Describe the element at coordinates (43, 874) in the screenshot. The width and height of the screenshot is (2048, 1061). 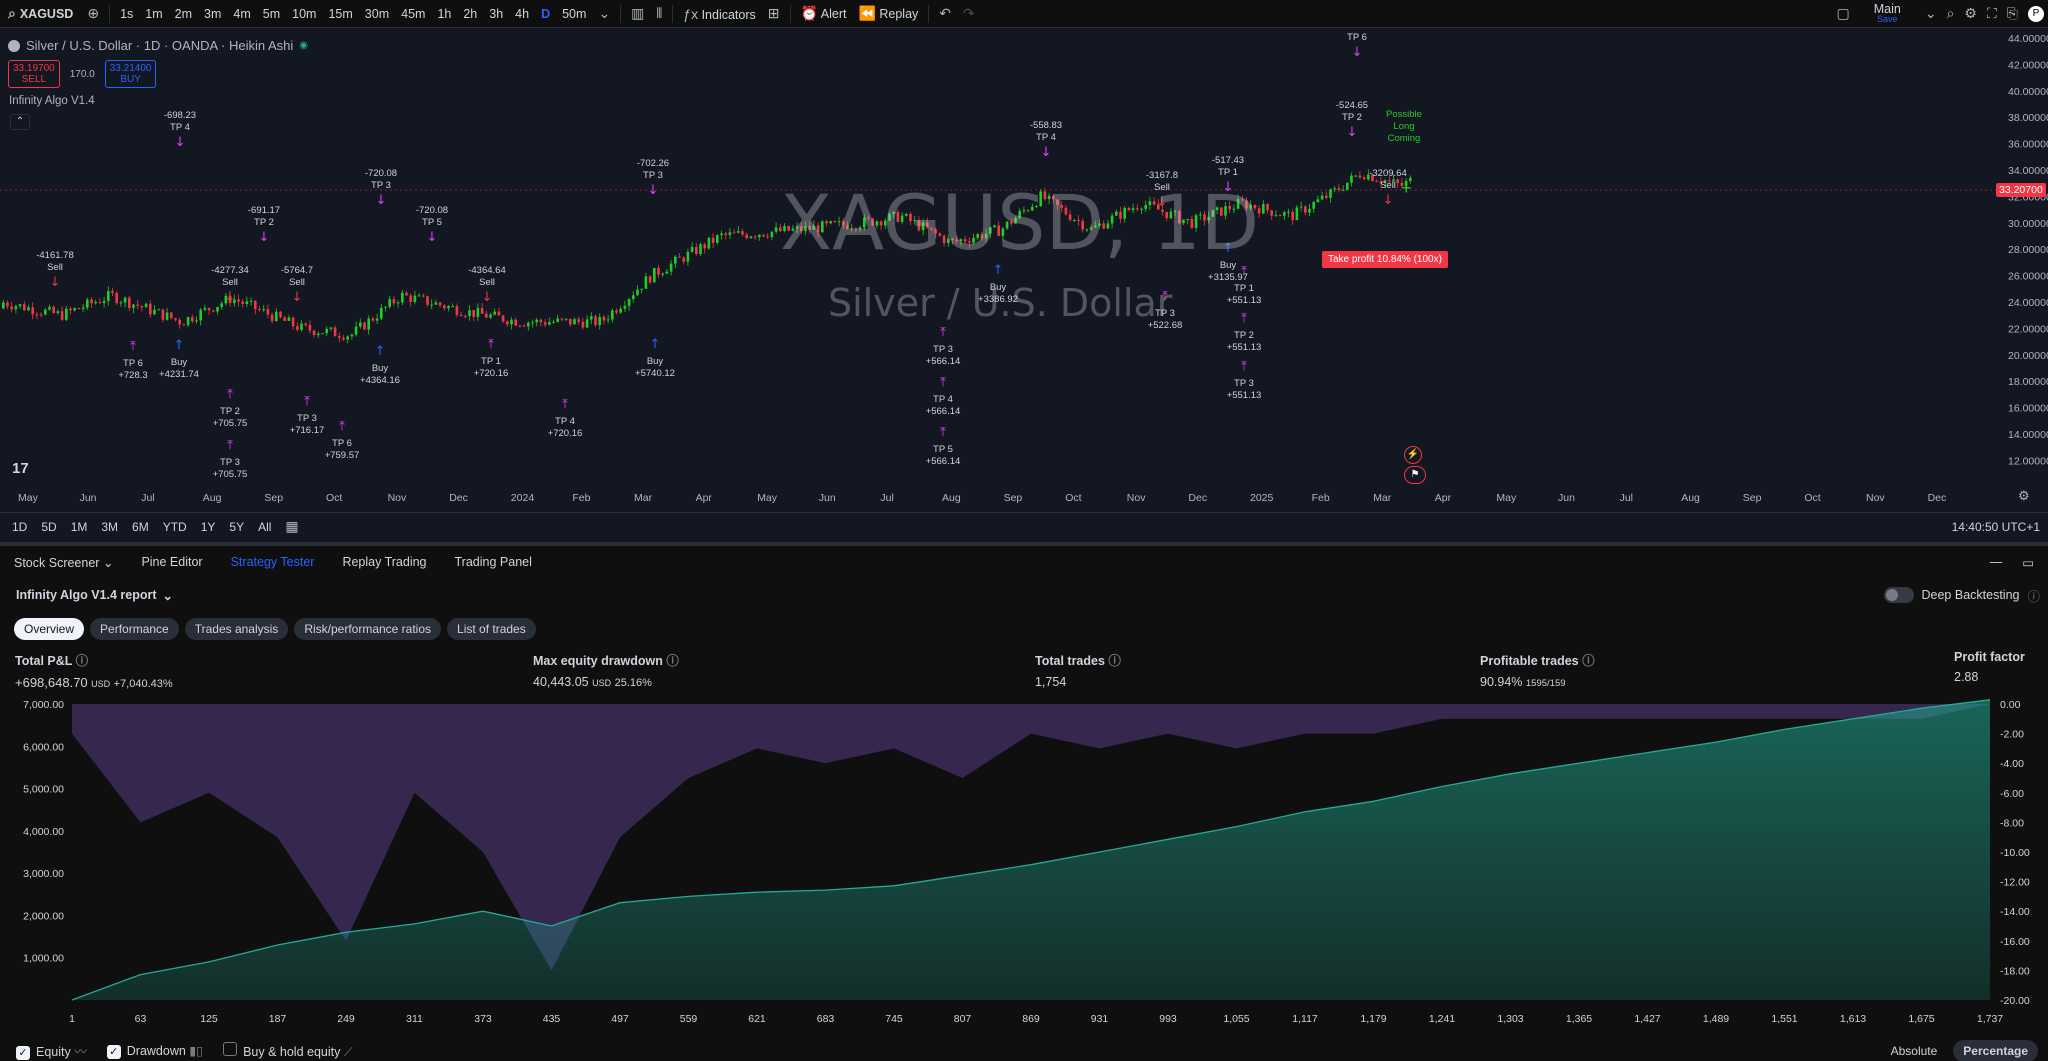
I see `left-axis-tick: 3,000.00` at that location.